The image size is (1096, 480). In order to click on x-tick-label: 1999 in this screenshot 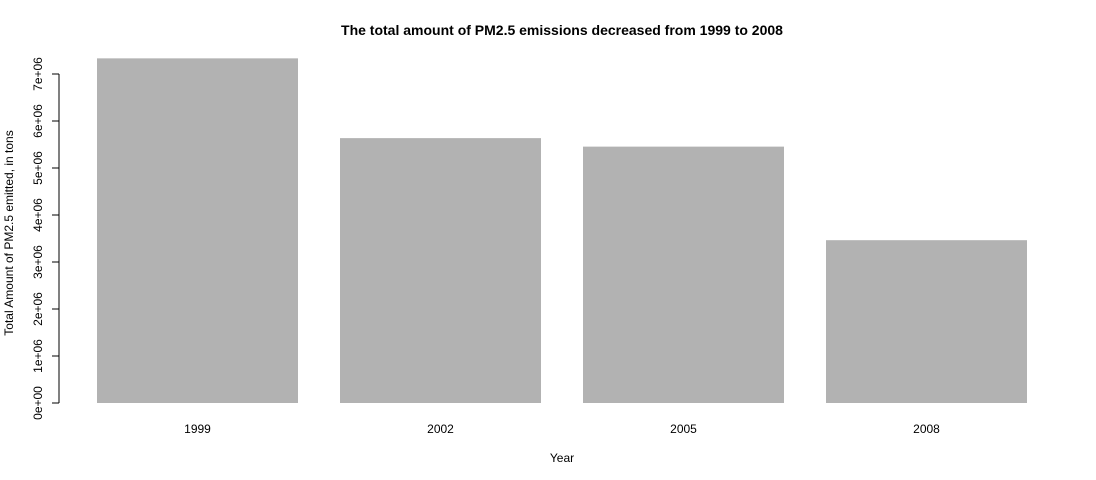, I will do `click(197, 429)`.